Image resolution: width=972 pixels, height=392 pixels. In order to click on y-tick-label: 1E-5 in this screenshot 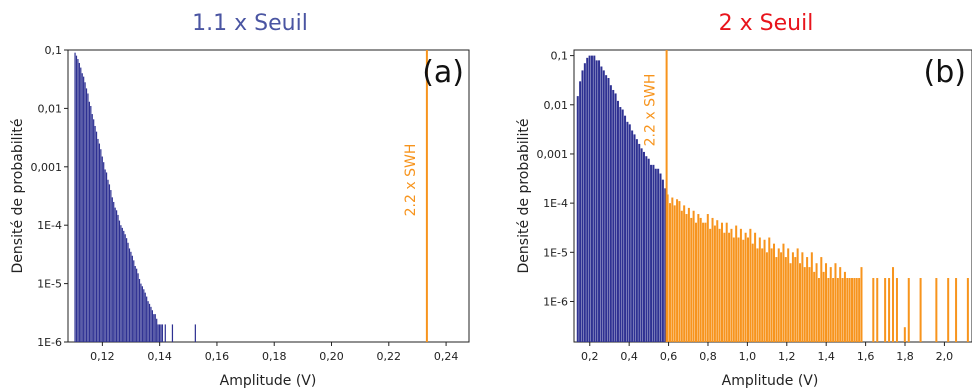, I will do `click(49, 284)`.